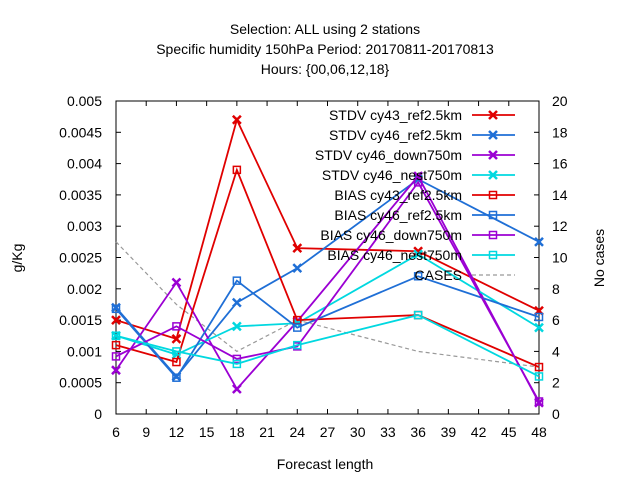 Image resolution: width=640 pixels, height=480 pixels. Describe the element at coordinates (395, 115) in the screenshot. I see `legend-label: STDV cy43_ref2.5km` at that location.